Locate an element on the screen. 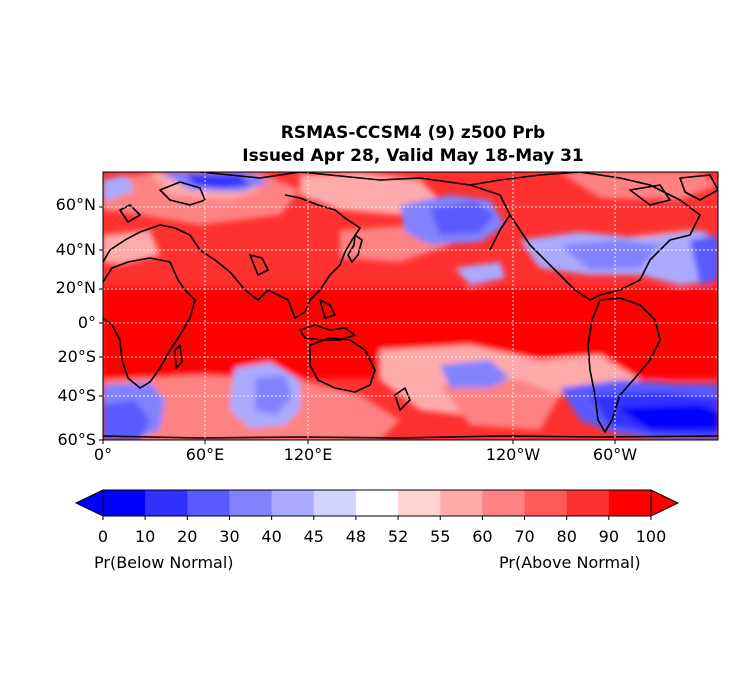 This screenshot has width=754, height=689. lat-label-20n: 20°N is located at coordinates (75, 287).